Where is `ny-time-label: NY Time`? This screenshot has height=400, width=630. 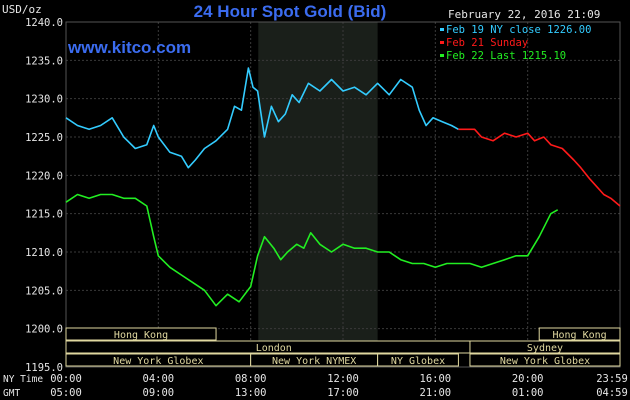 ny-time-label: NY Time is located at coordinates (23, 379).